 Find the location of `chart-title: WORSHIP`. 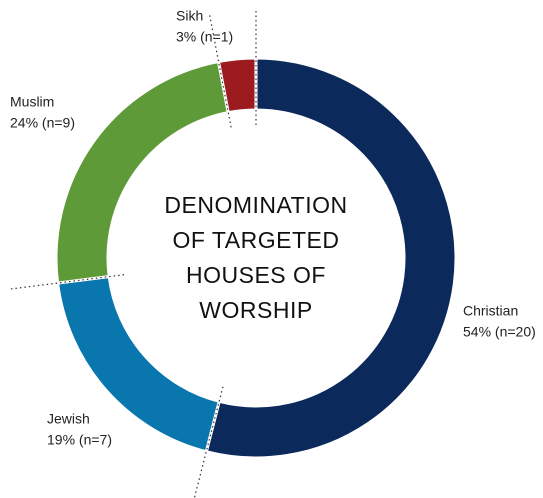

chart-title: WORSHIP is located at coordinates (255, 310).